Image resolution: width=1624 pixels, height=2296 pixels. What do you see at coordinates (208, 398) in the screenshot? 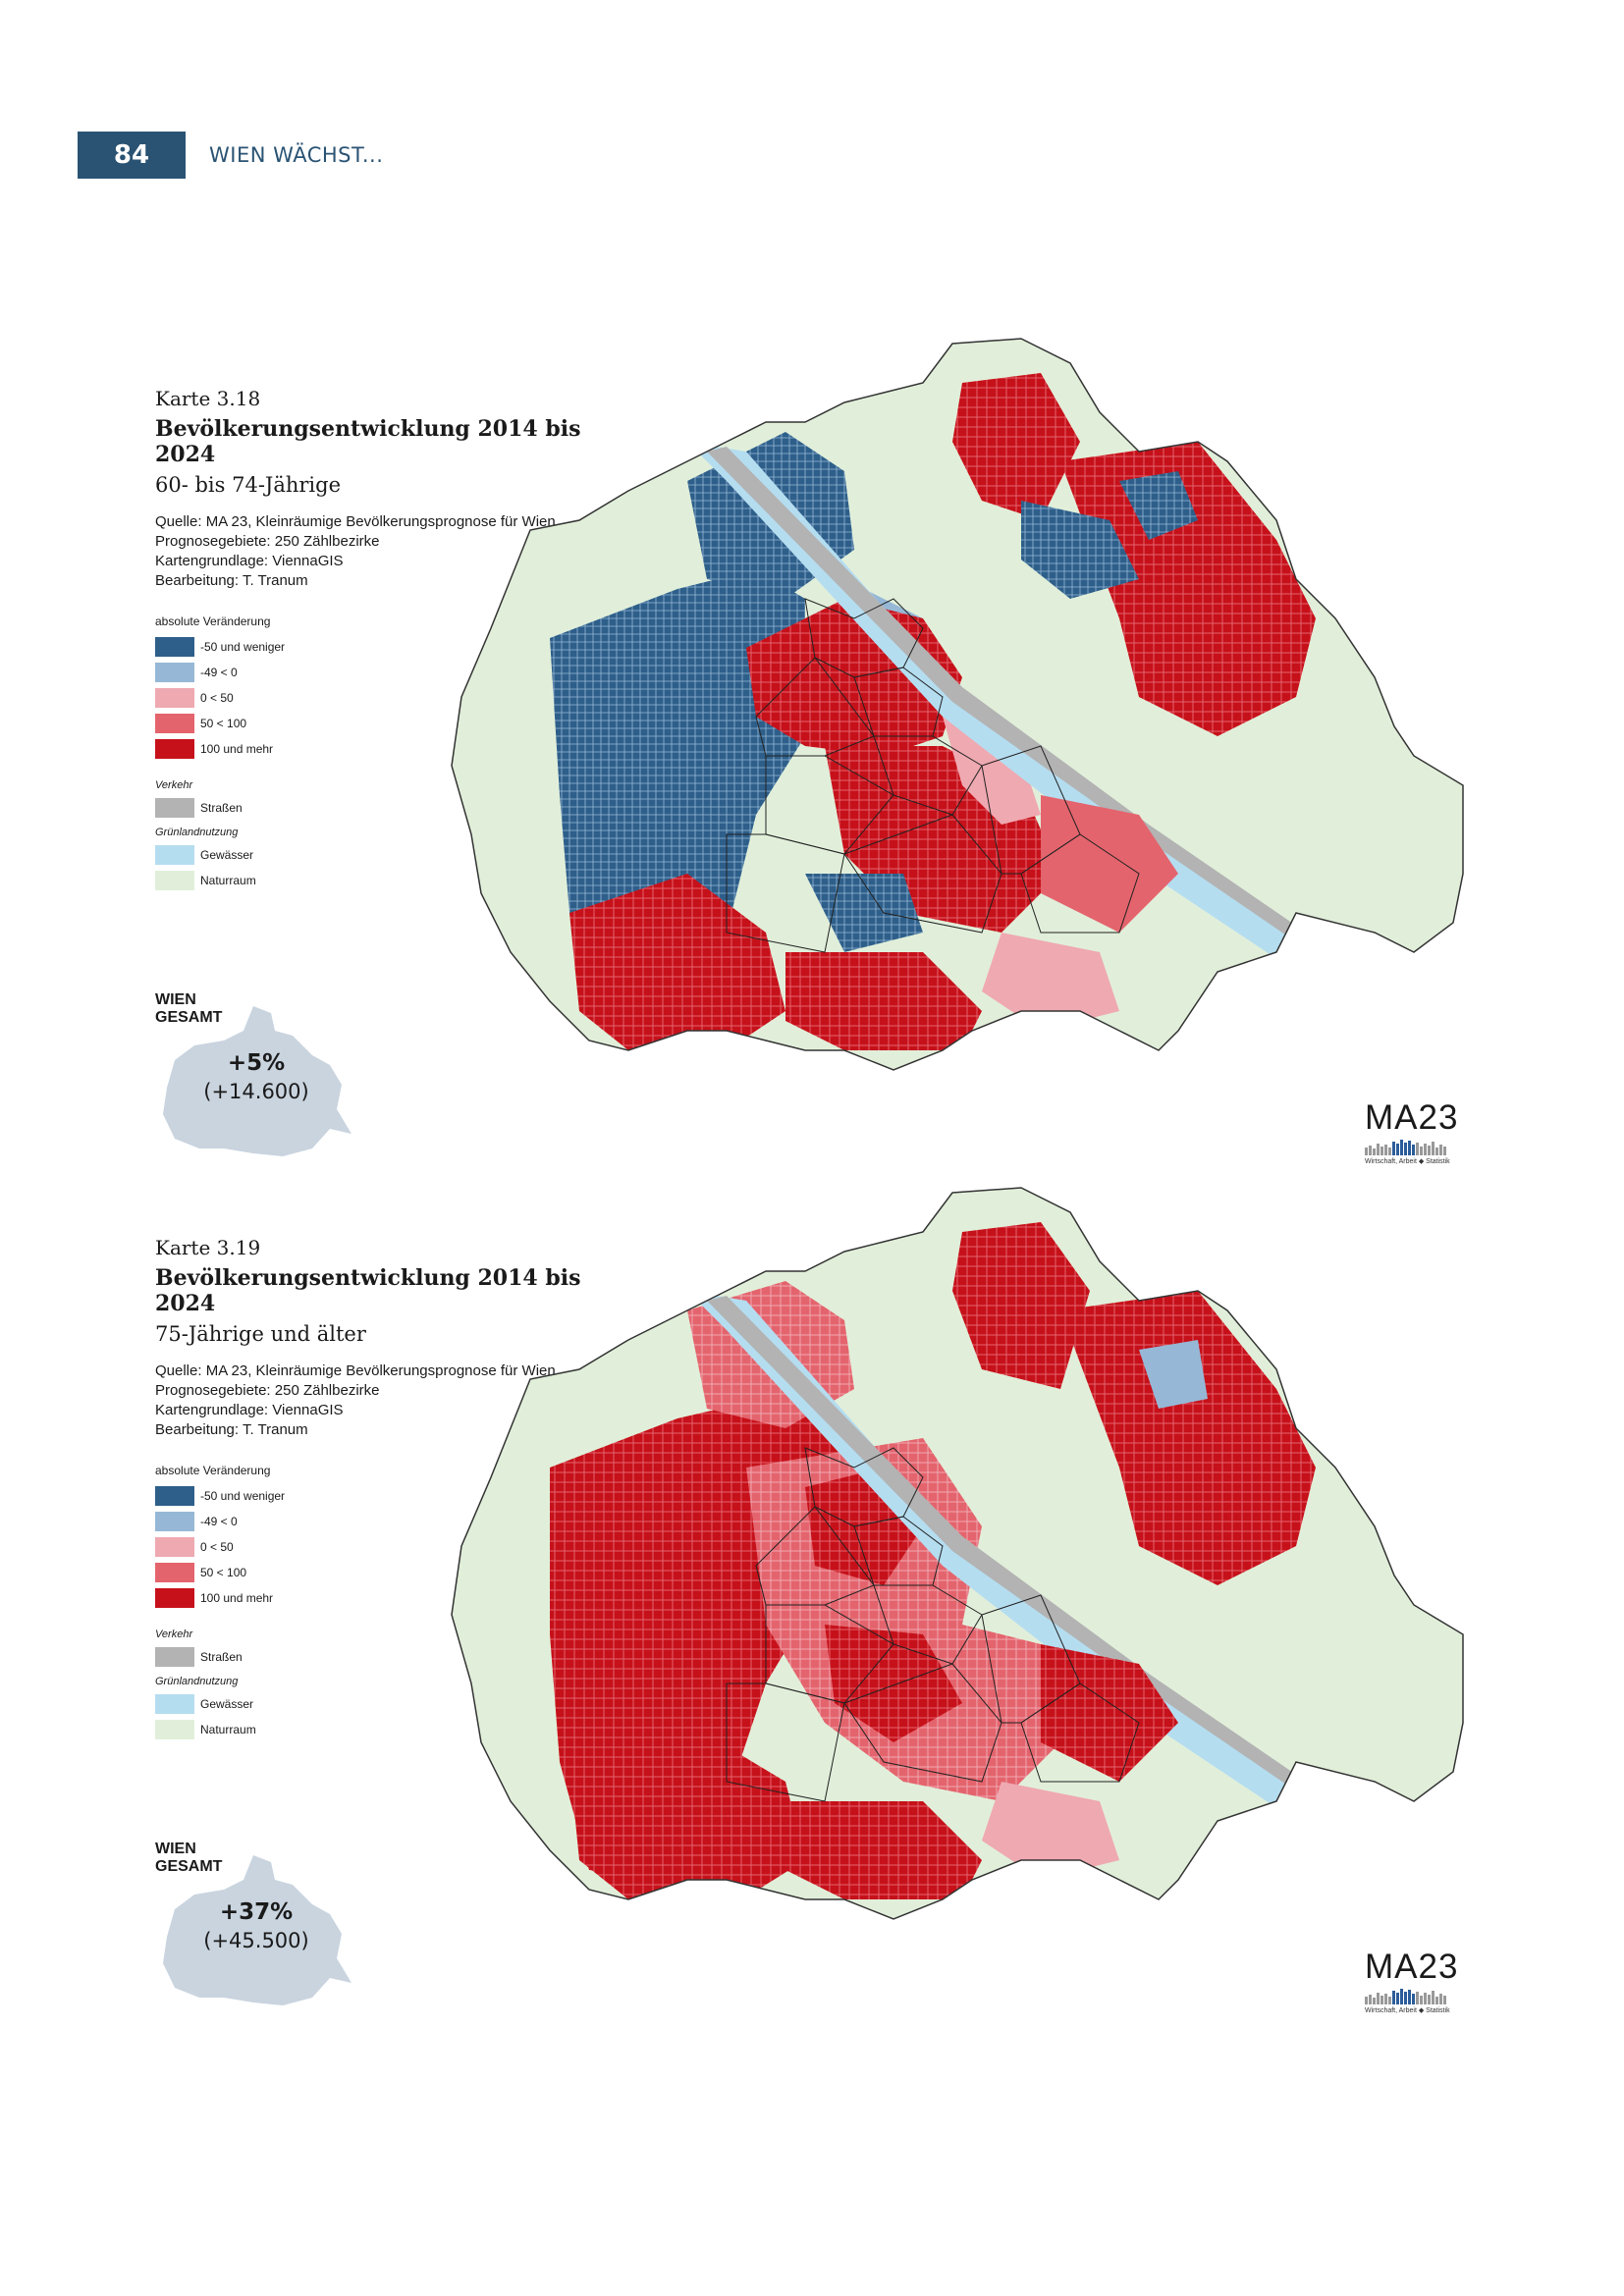
I see `map-number: Karte 3.18` at bounding box center [208, 398].